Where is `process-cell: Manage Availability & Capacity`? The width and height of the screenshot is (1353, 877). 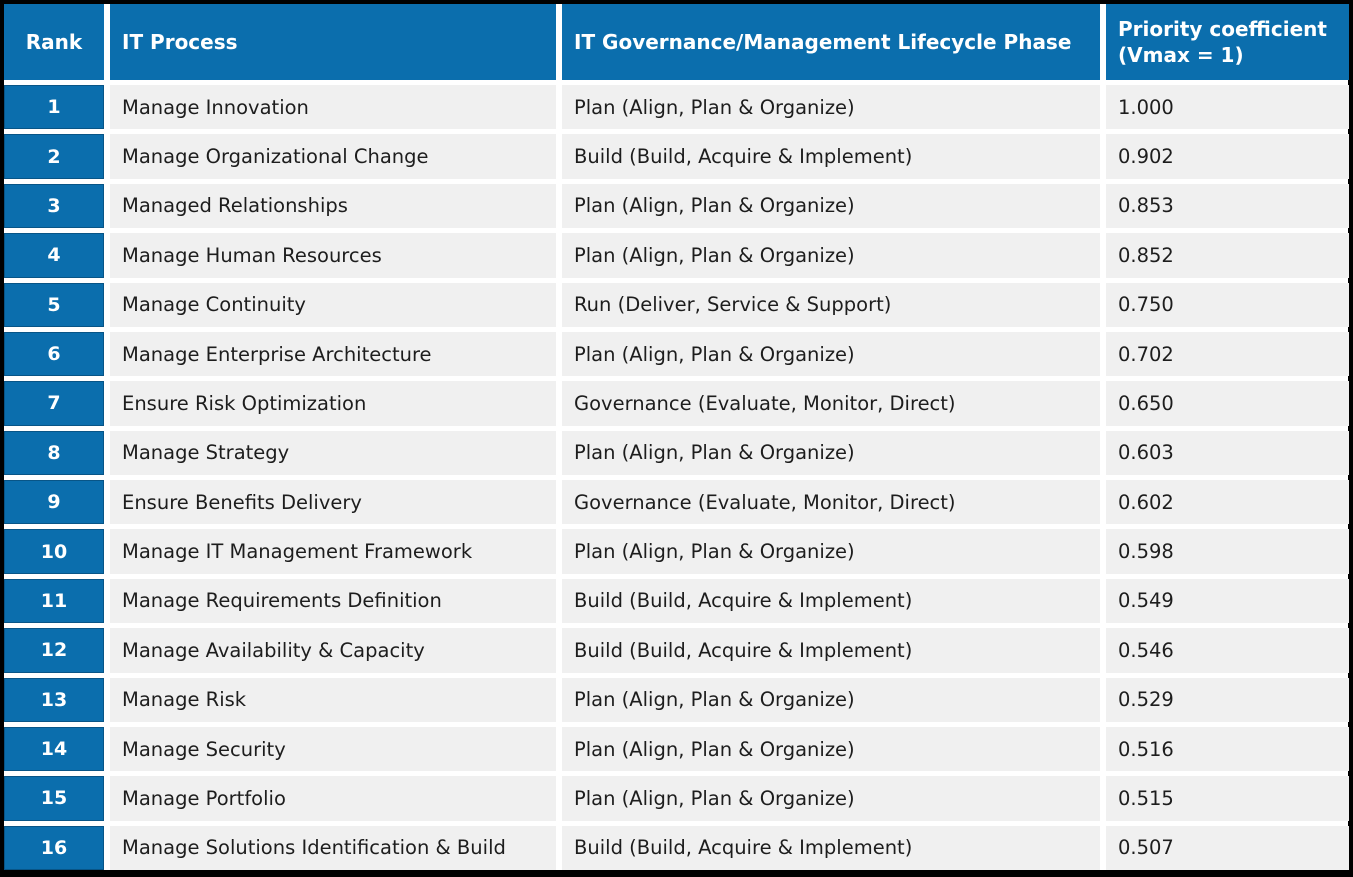
process-cell: Manage Availability & Capacity is located at coordinates (333, 650).